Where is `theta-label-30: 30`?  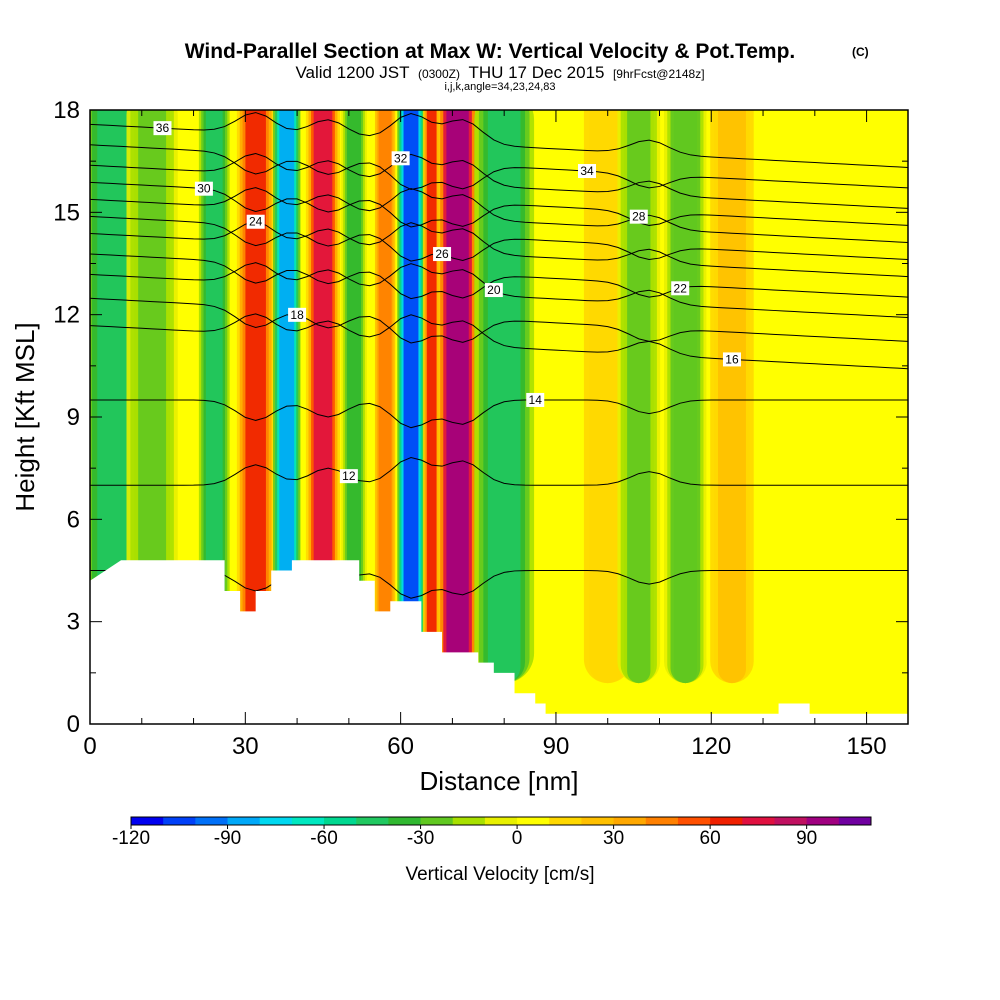 theta-label-30: 30 is located at coordinates (204, 189).